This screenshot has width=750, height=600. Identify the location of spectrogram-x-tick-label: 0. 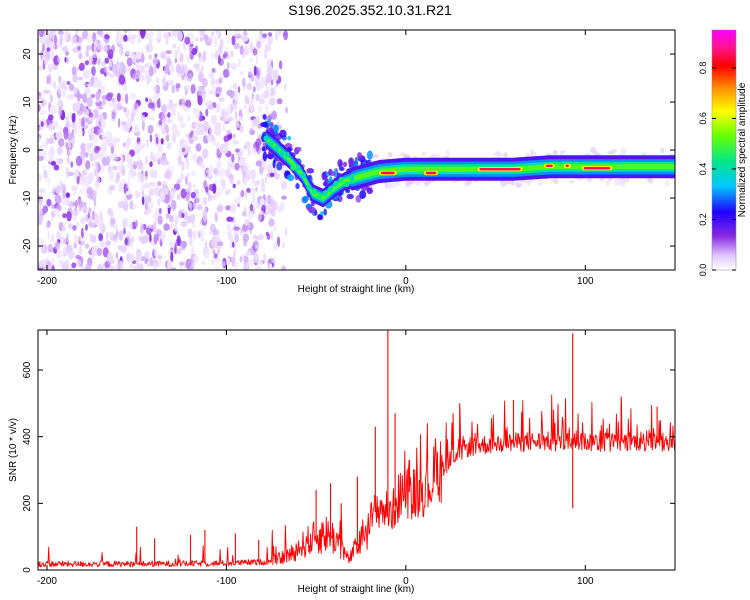
(406, 281).